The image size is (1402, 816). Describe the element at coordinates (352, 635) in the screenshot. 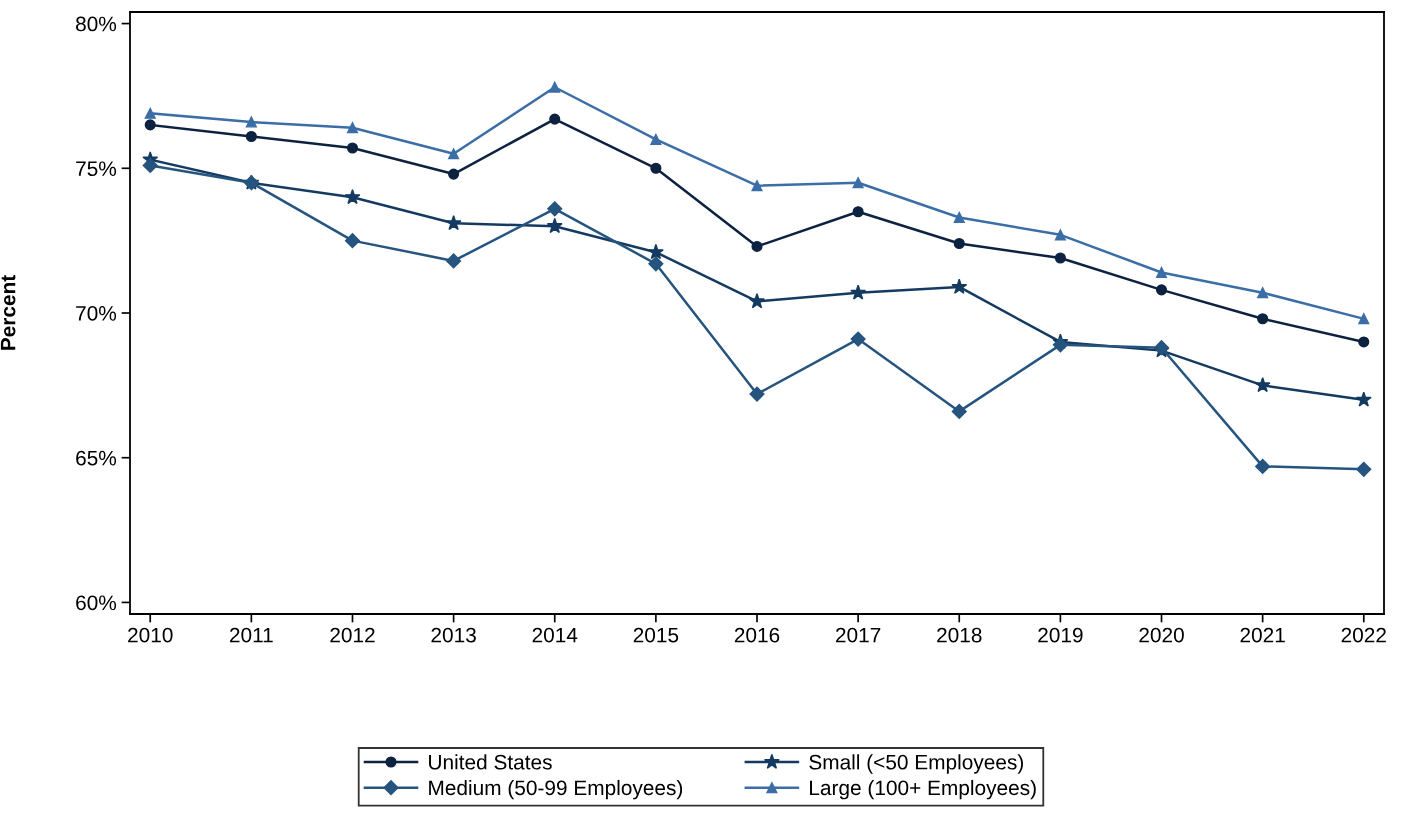

I see `x-tick-label: 2012` at that location.